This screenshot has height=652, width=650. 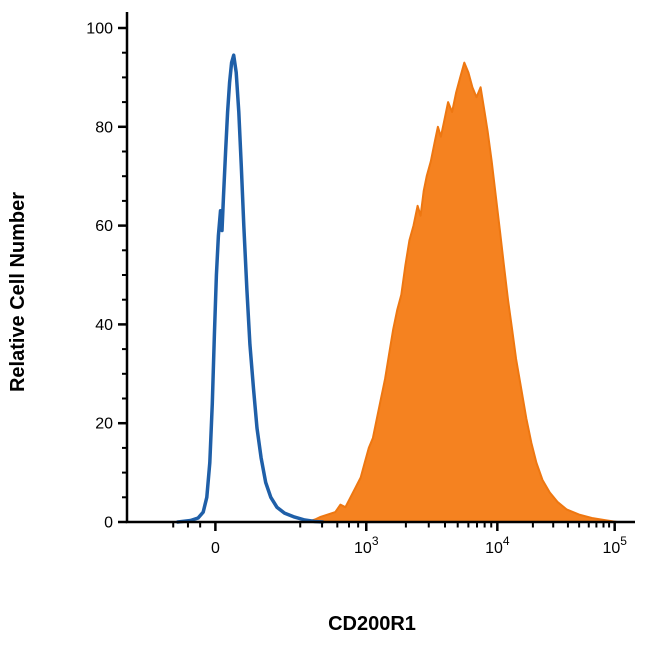 I want to click on y-tick-label: 100, so click(x=99, y=29).